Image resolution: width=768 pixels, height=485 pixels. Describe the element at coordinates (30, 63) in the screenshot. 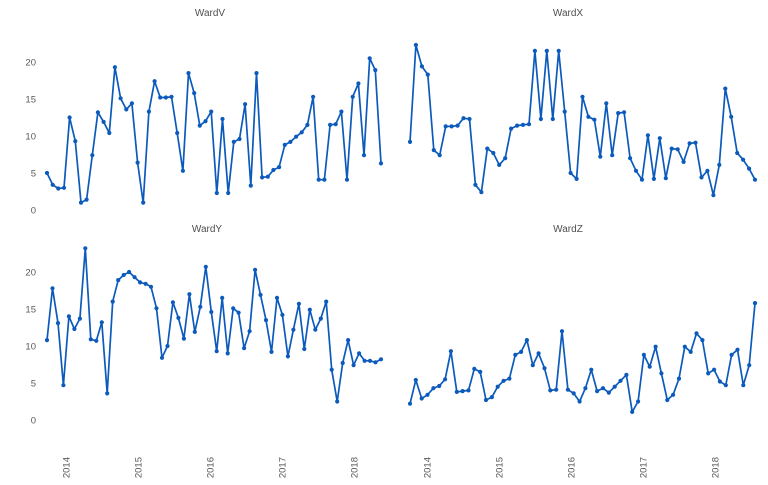

I see `y-tick-label: 20` at that location.